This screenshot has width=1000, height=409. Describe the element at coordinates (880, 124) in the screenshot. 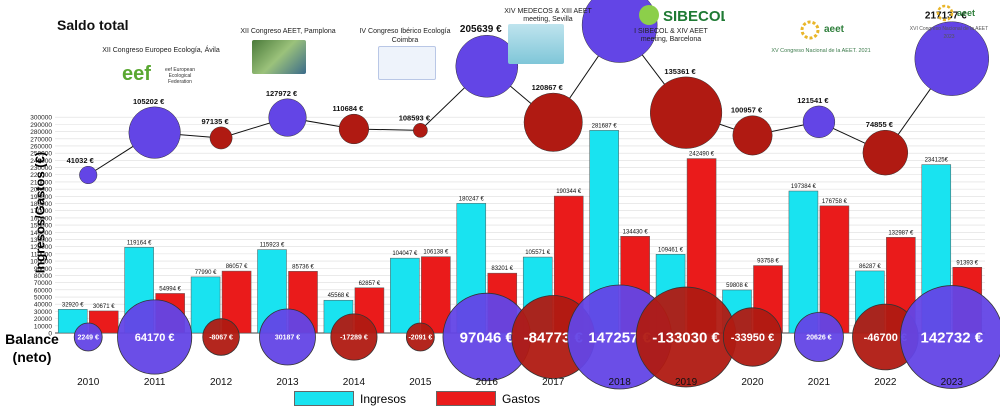

I see `saldo-total-label: 74855 €` at that location.